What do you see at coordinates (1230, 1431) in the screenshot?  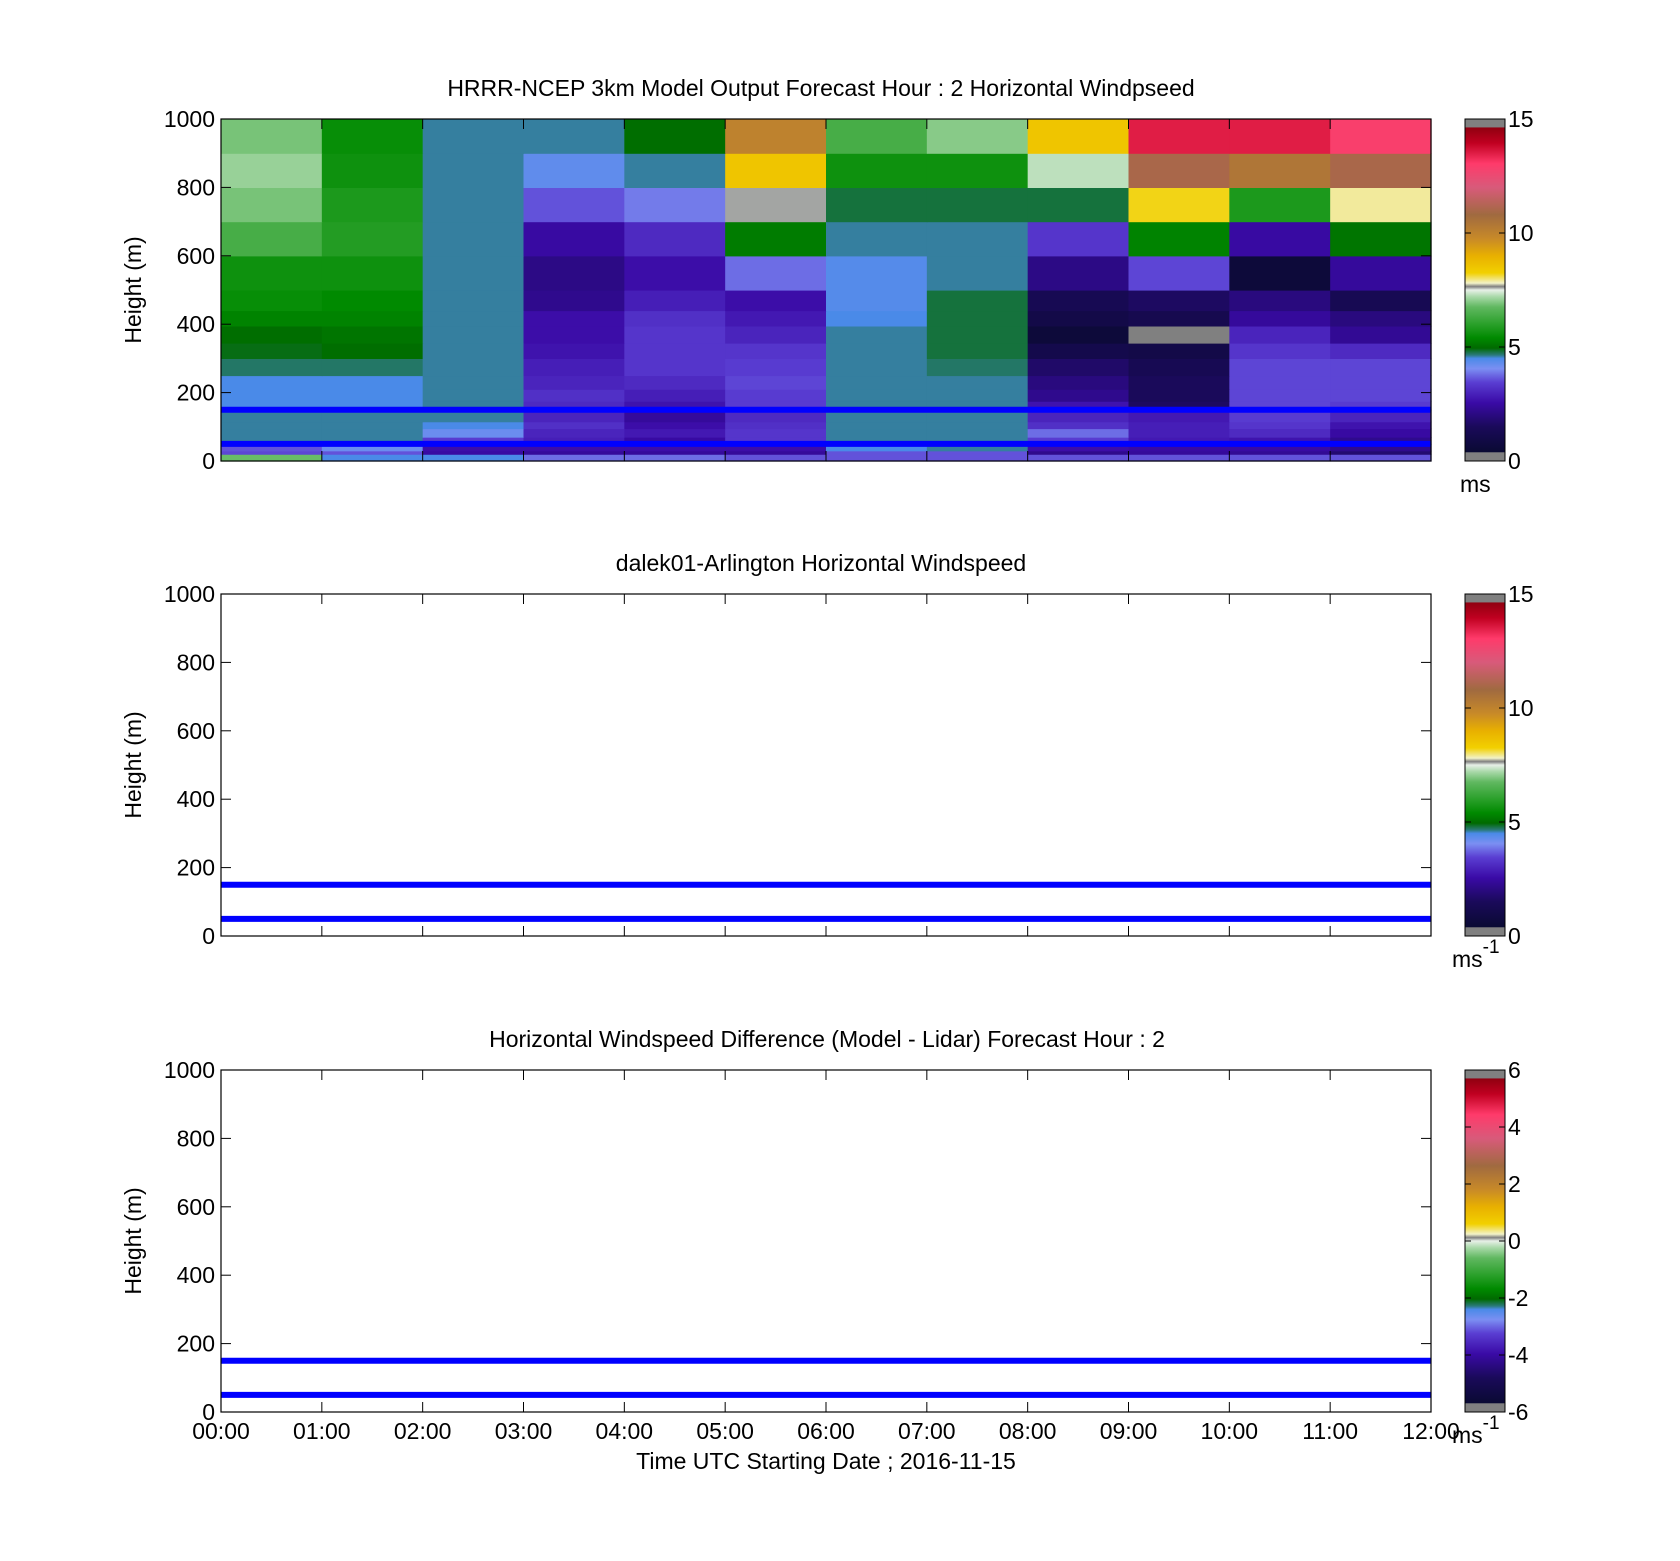 I see `x-tick-label: 10:00` at bounding box center [1230, 1431].